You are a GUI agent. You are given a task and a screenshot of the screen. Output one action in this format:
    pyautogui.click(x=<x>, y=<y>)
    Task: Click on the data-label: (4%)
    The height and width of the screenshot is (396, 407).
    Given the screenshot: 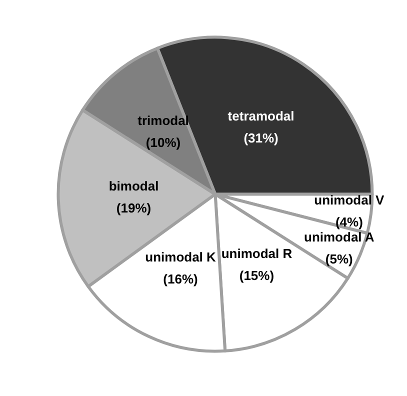 What is the action you would take?
    pyautogui.click(x=349, y=222)
    